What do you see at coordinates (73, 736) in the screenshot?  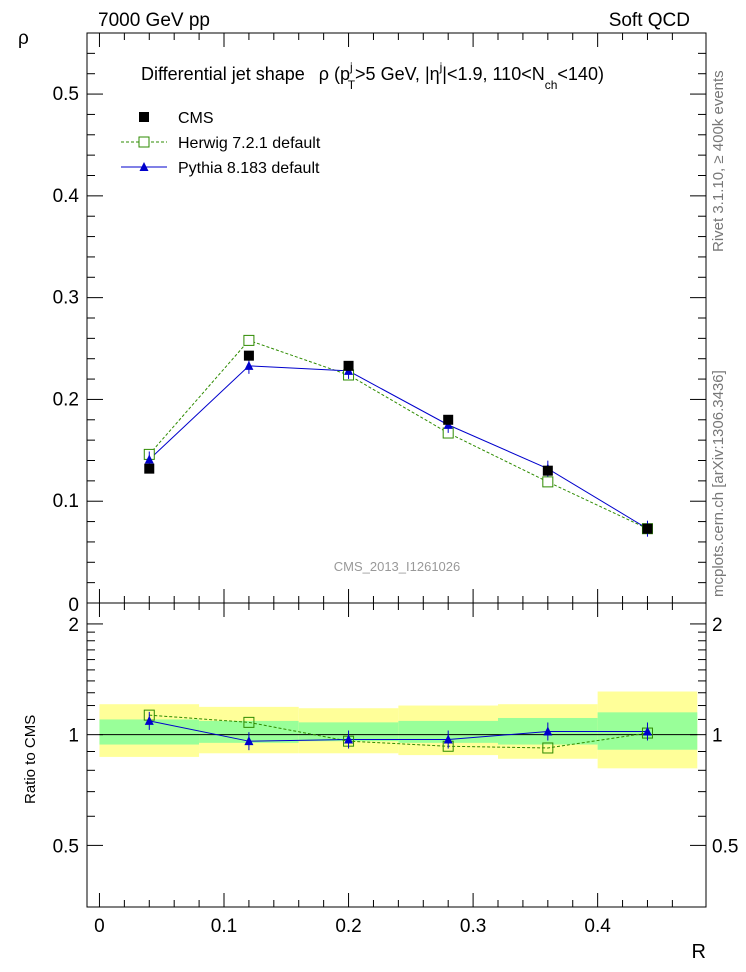 I see `ratio-ytick-label: 1` at bounding box center [73, 736].